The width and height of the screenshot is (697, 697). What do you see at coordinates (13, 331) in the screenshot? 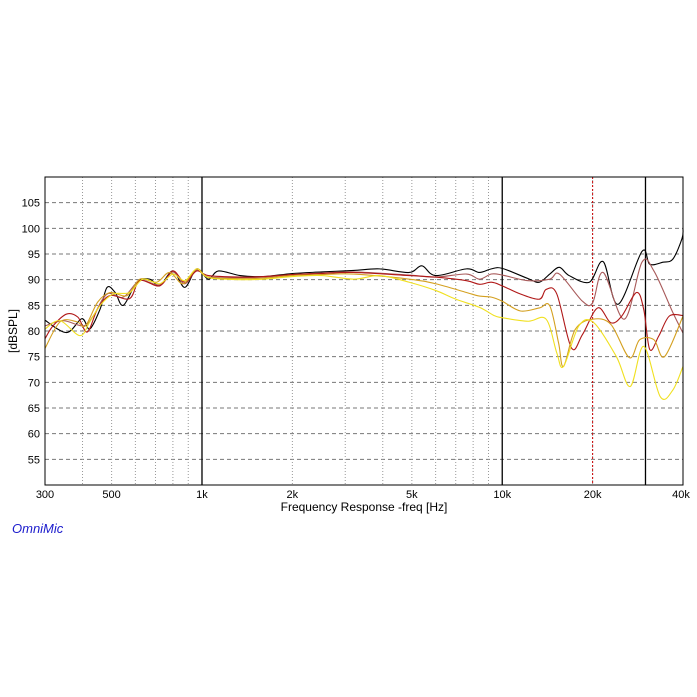
I see `y-axis-label: [dBSPL]` at bounding box center [13, 331].